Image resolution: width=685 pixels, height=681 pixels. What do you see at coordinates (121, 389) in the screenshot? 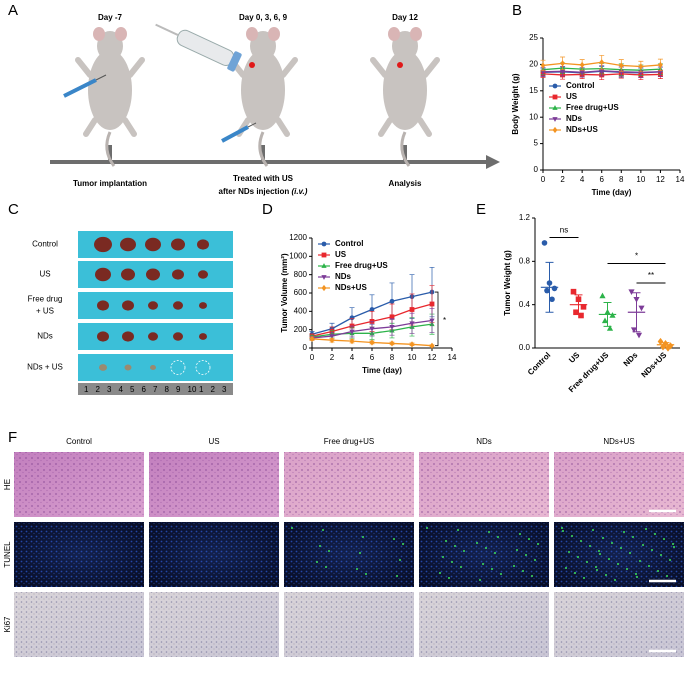
I see `ruler-label: 4` at bounding box center [121, 389].